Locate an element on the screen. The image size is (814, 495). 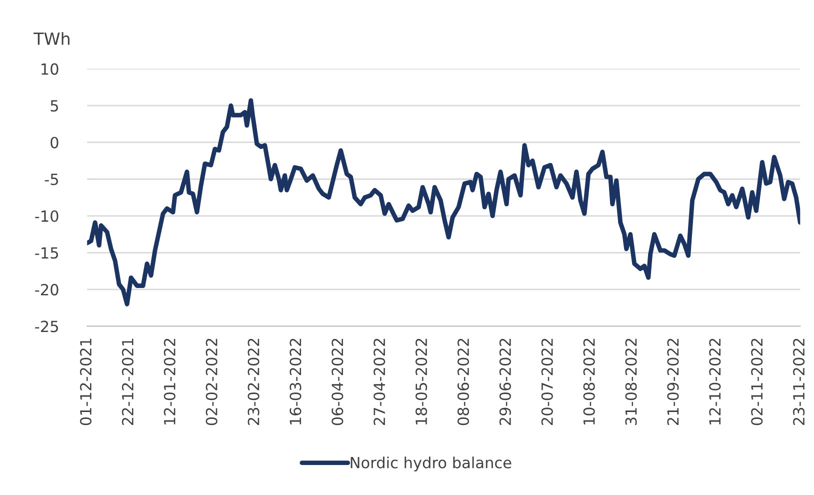
x-tick-label: 21-09-2022 is located at coordinates (673, 381).